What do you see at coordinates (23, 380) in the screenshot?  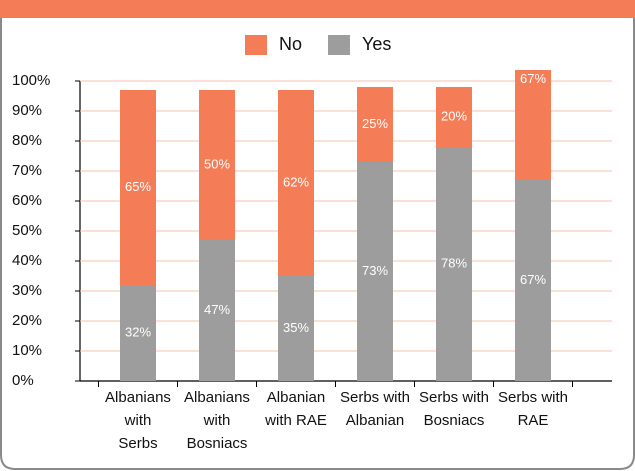 I see `y-tick-label: 0%` at bounding box center [23, 380].